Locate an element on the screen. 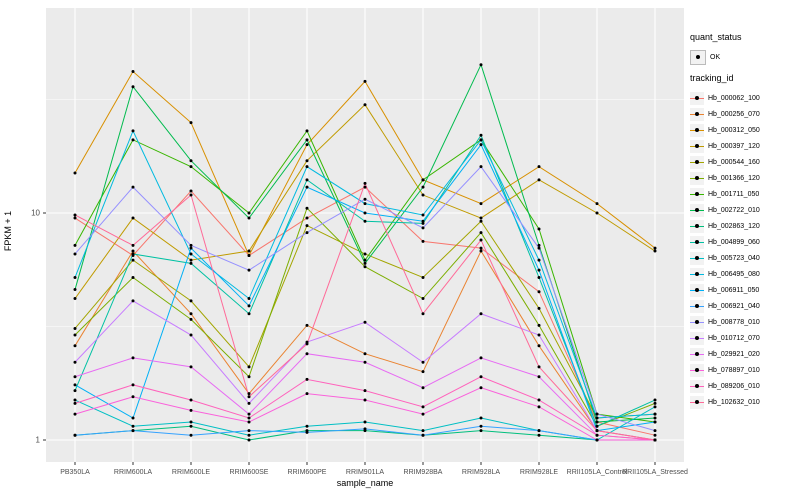 This screenshot has height=500, width=800. legend-label: Hb_029921_020 is located at coordinates (734, 354).